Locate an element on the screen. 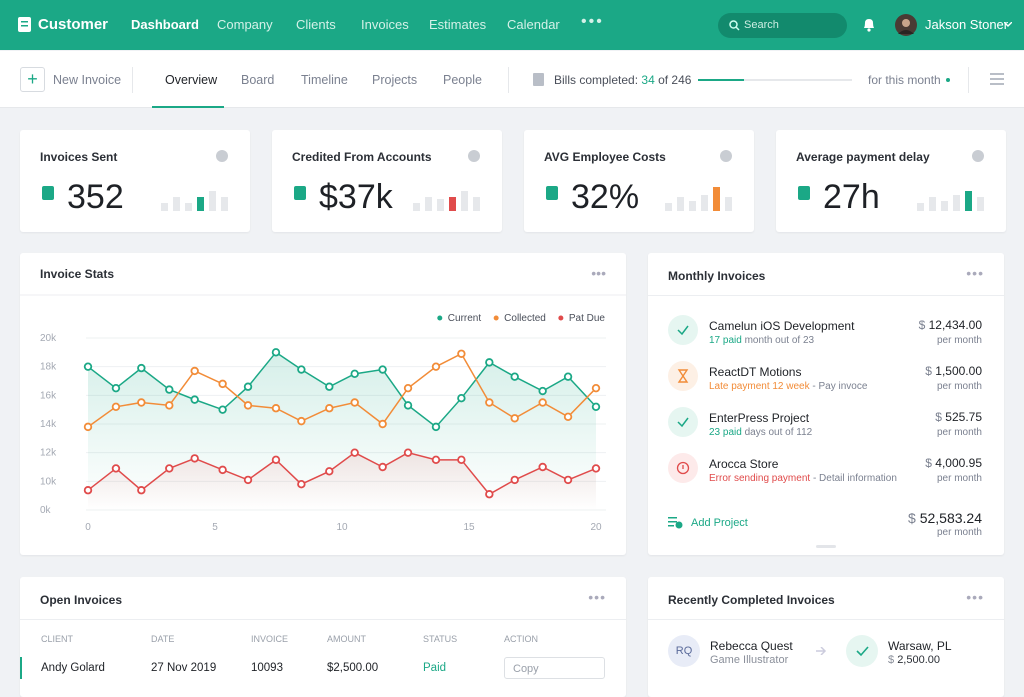 The width and height of the screenshot is (1024, 697). tab: Overview is located at coordinates (191, 80).